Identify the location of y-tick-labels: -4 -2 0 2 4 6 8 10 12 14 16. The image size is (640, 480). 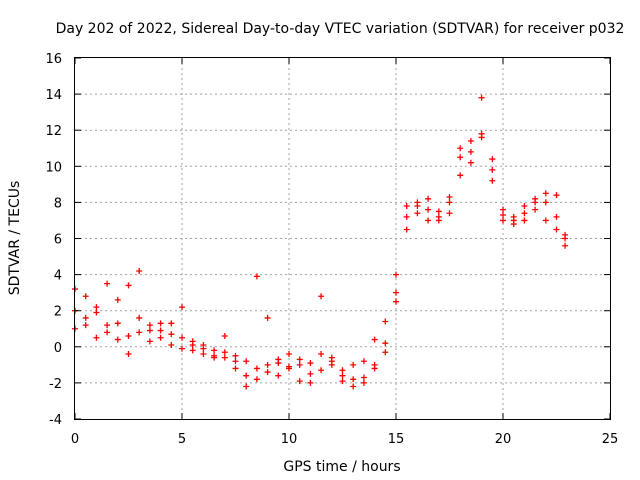
(53, 240).